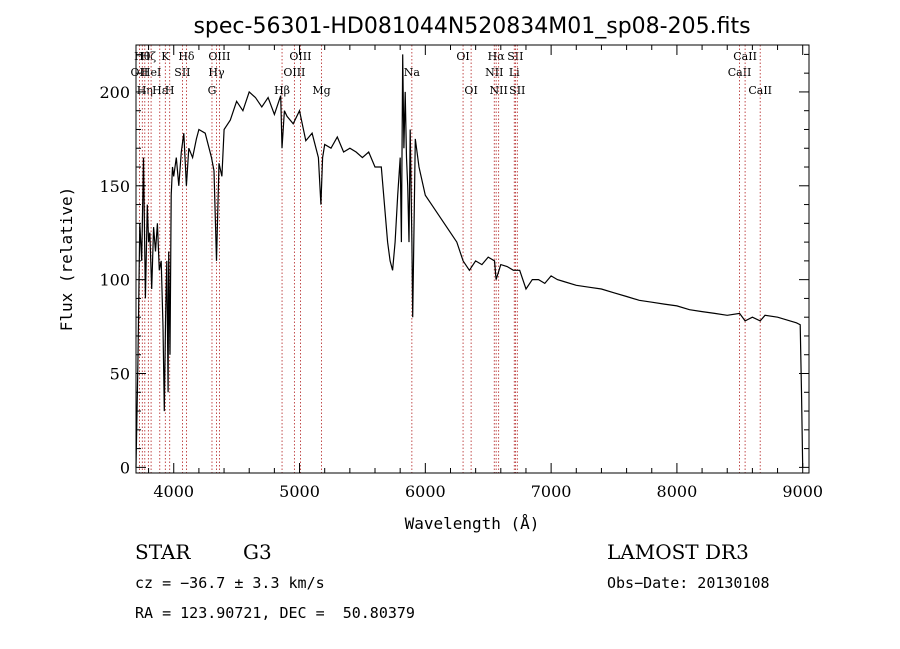 The height and width of the screenshot is (649, 900). I want to click on line-marker-label: Hζ, so click(149, 56).